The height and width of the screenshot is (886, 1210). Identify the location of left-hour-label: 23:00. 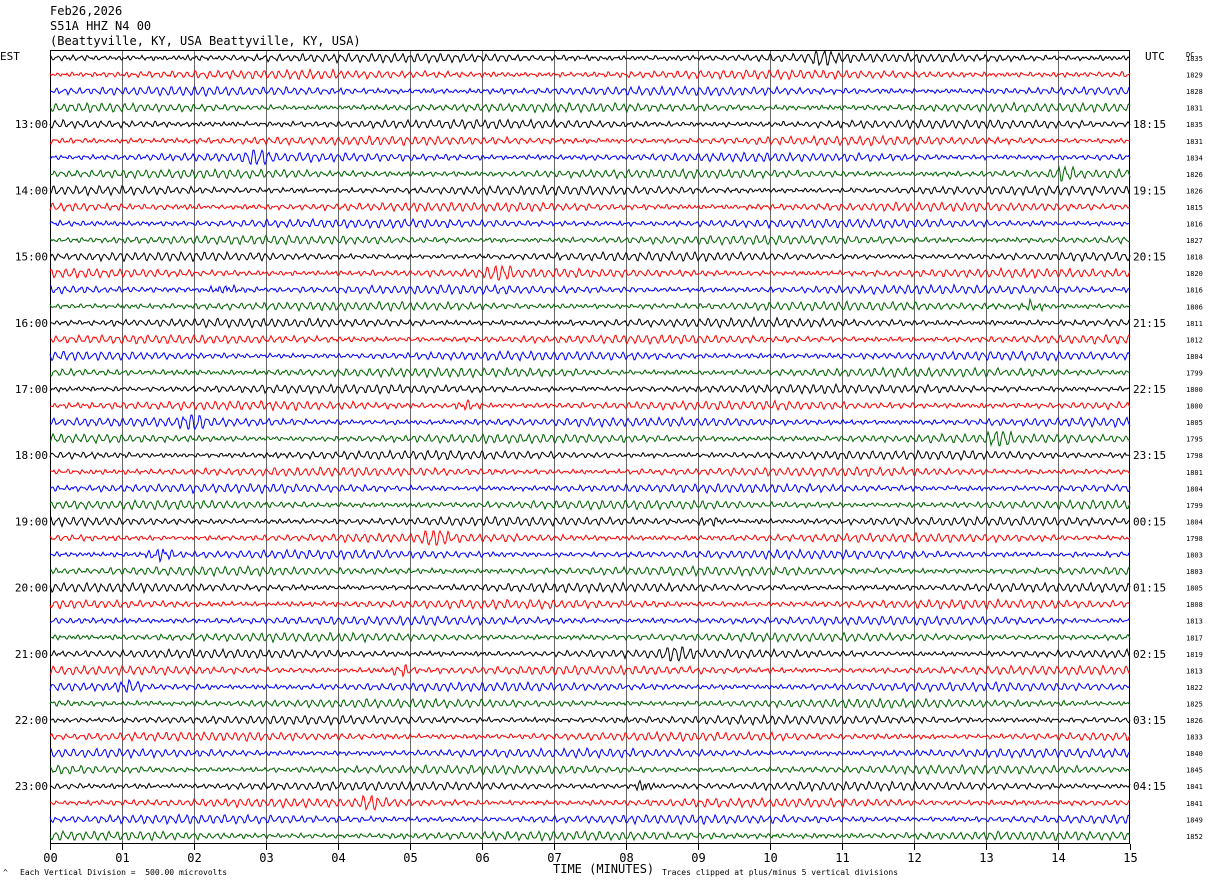
(31, 786).